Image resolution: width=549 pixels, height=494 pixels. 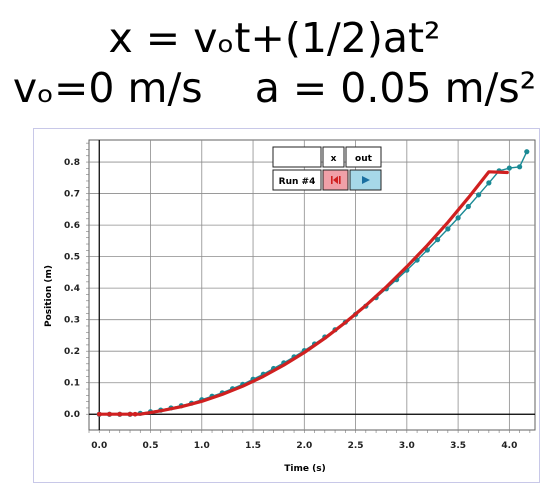 What do you see at coordinates (297, 157) in the screenshot?
I see `legend-blank-cell` at bounding box center [297, 157].